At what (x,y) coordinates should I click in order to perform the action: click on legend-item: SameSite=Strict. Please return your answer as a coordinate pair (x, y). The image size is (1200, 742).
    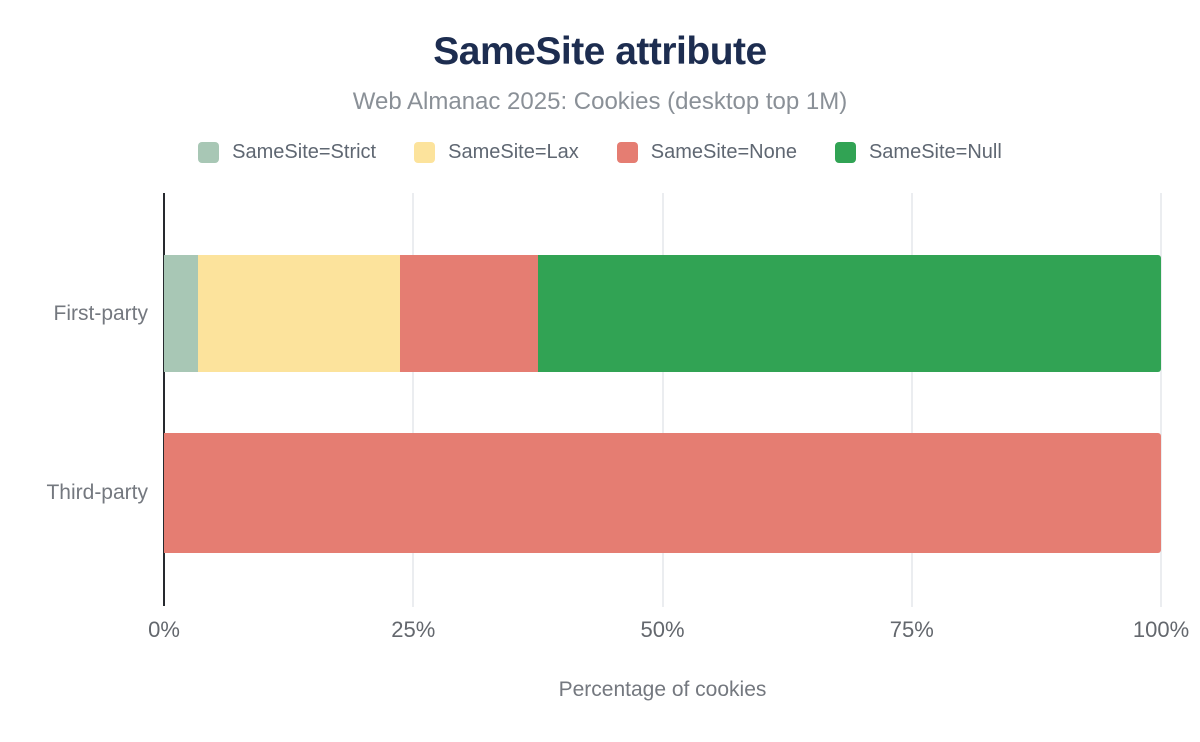
    Looking at the image, I should click on (287, 152).